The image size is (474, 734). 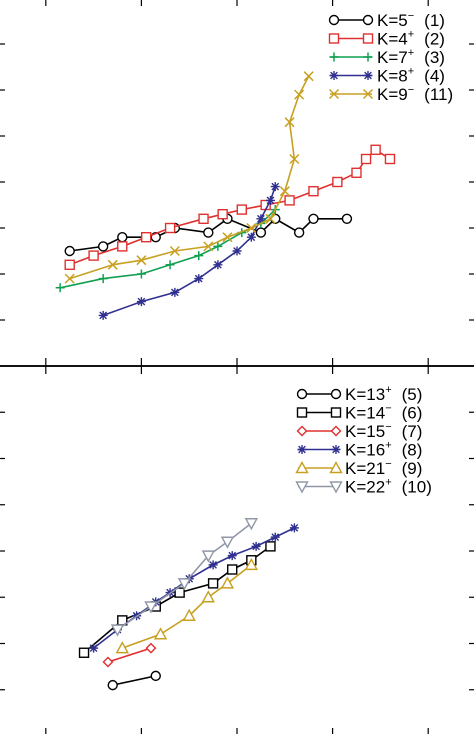 I want to click on legend-label: K=4+ (2), so click(x=411, y=39).